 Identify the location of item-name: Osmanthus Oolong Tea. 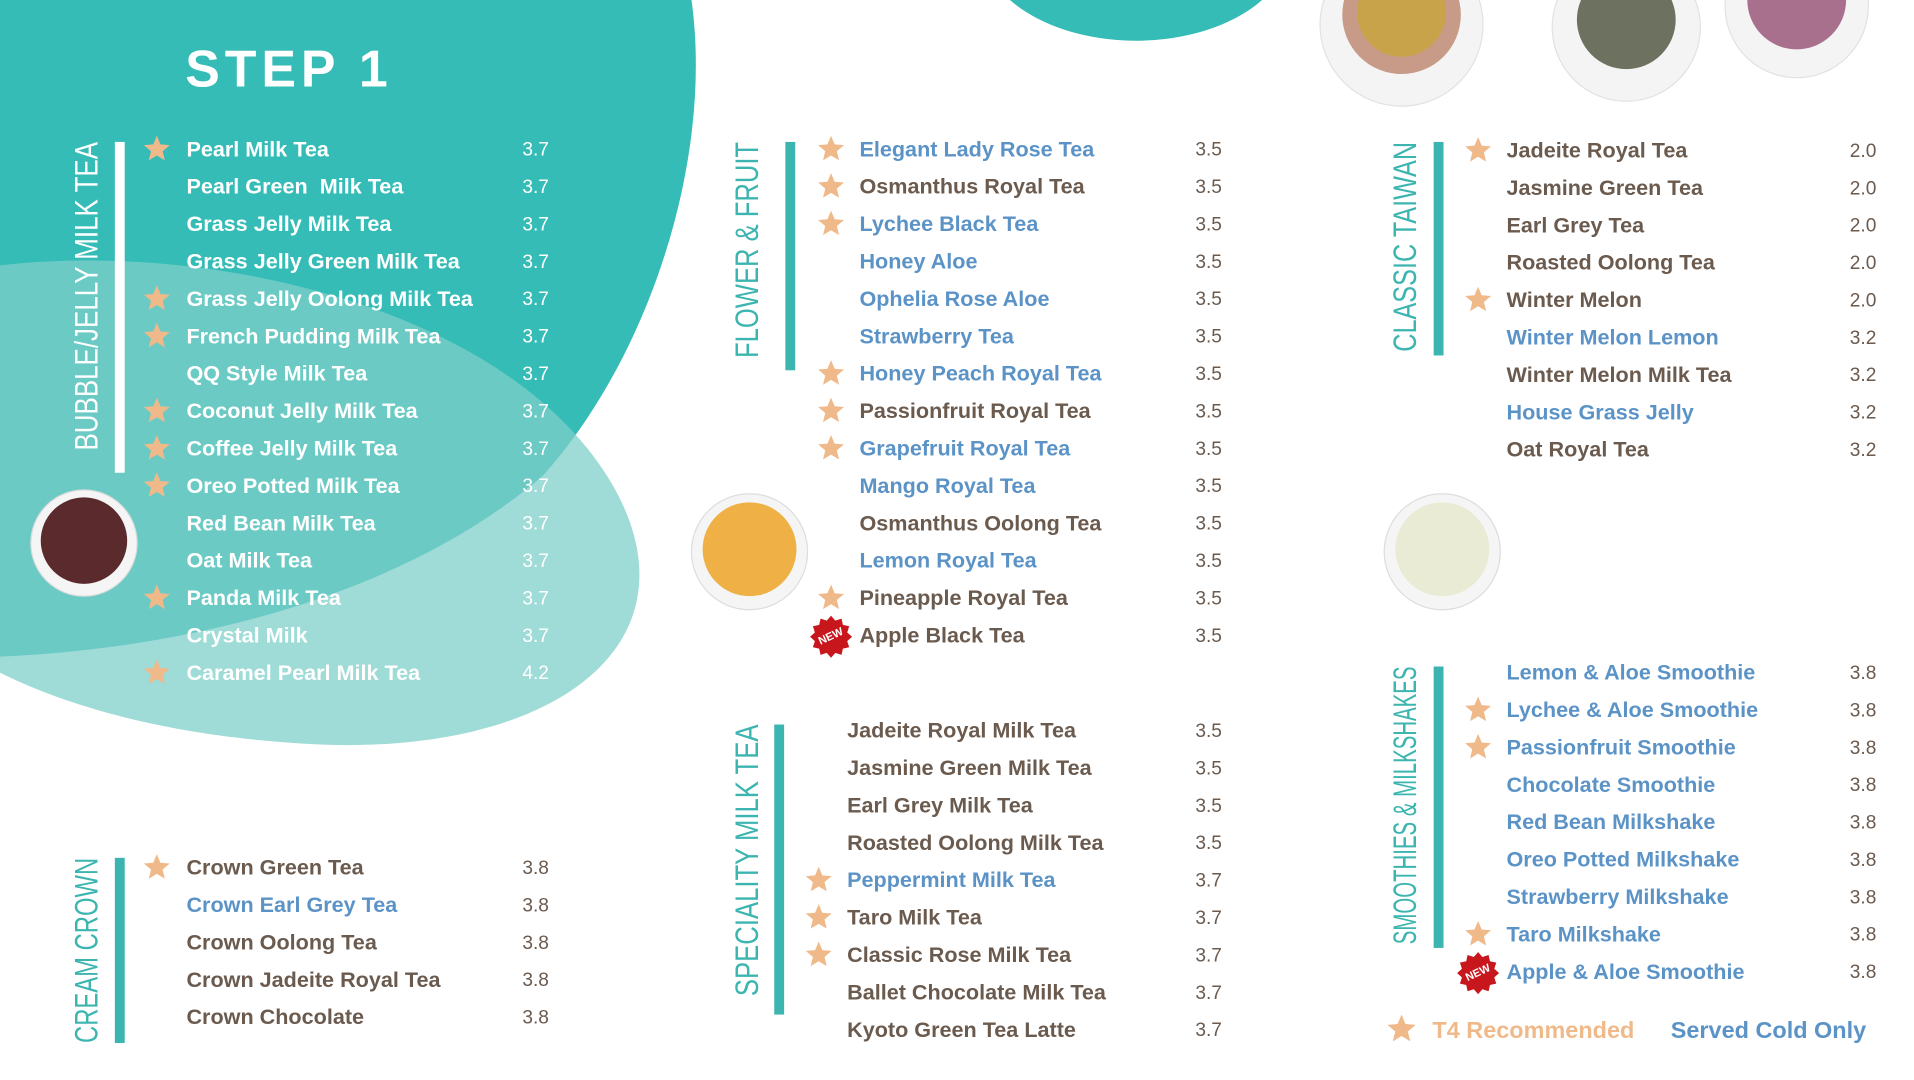
(980, 522).